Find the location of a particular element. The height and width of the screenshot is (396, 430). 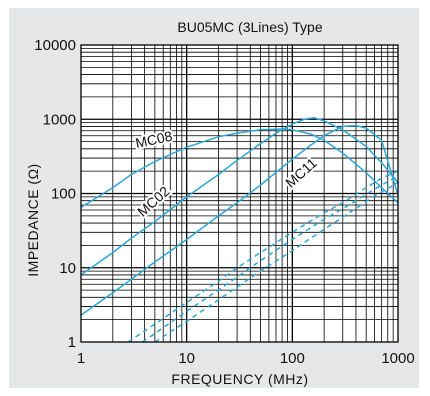

x-axis-label: FREQUENCY (MHz) is located at coordinates (239, 379).